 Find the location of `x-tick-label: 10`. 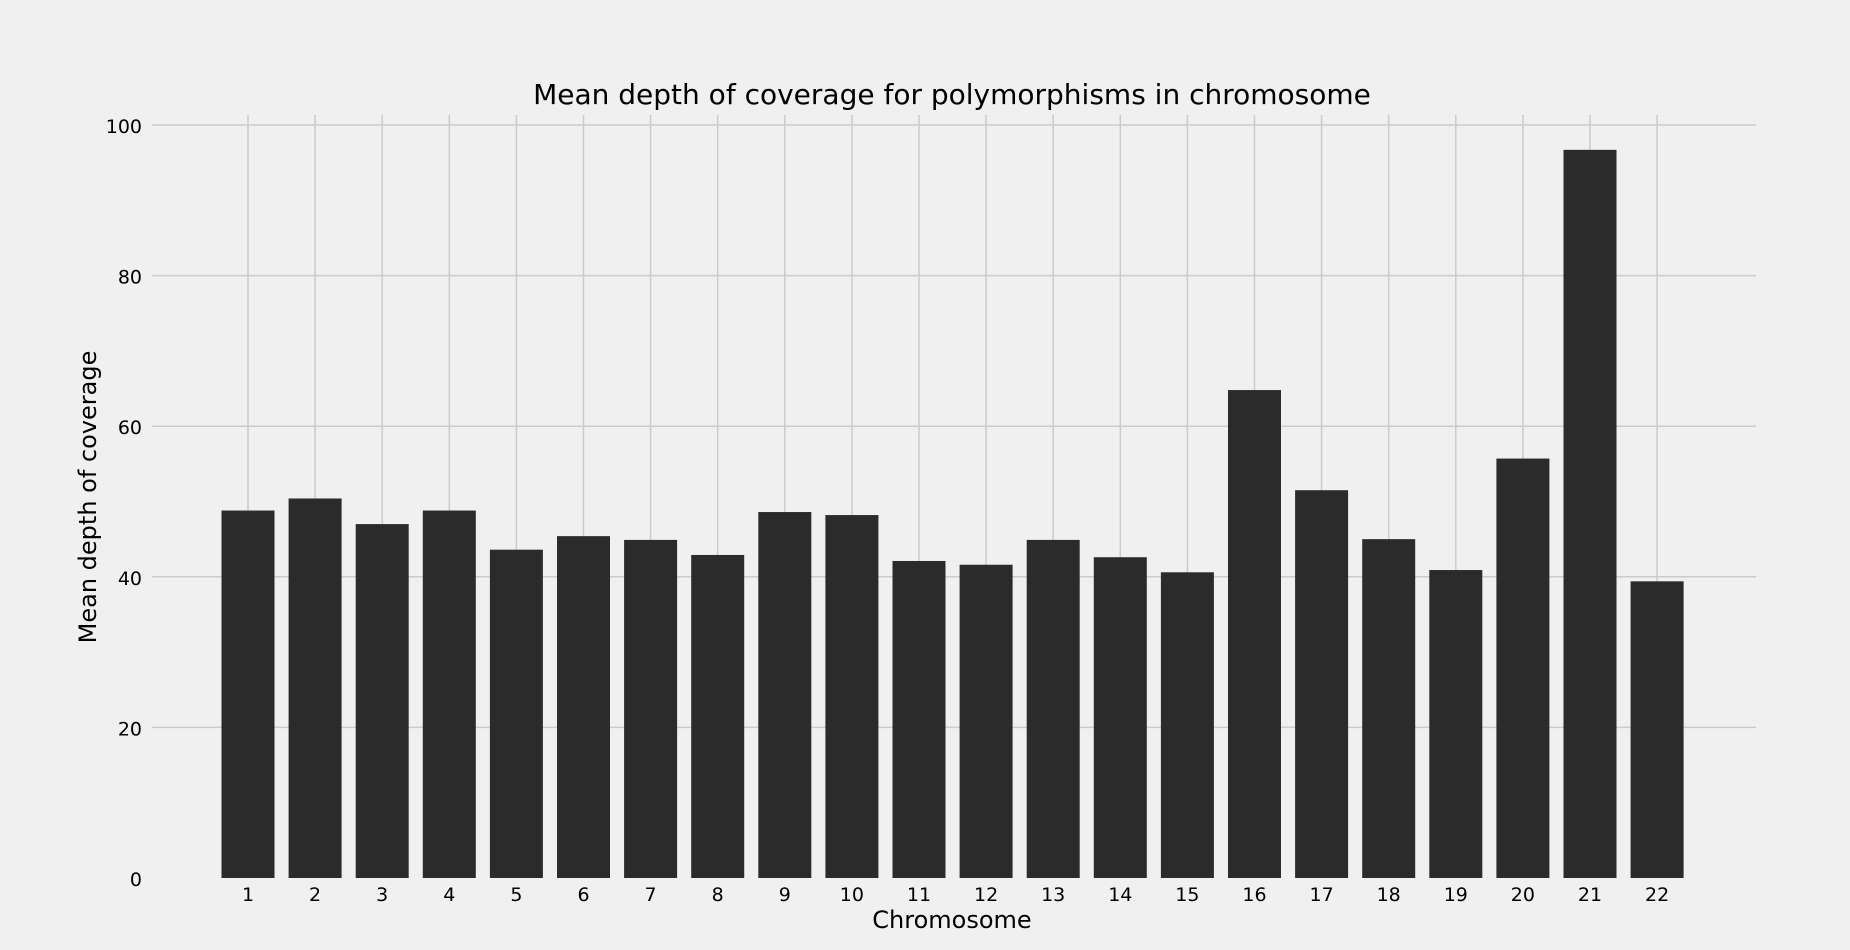

x-tick-label: 10 is located at coordinates (852, 895).